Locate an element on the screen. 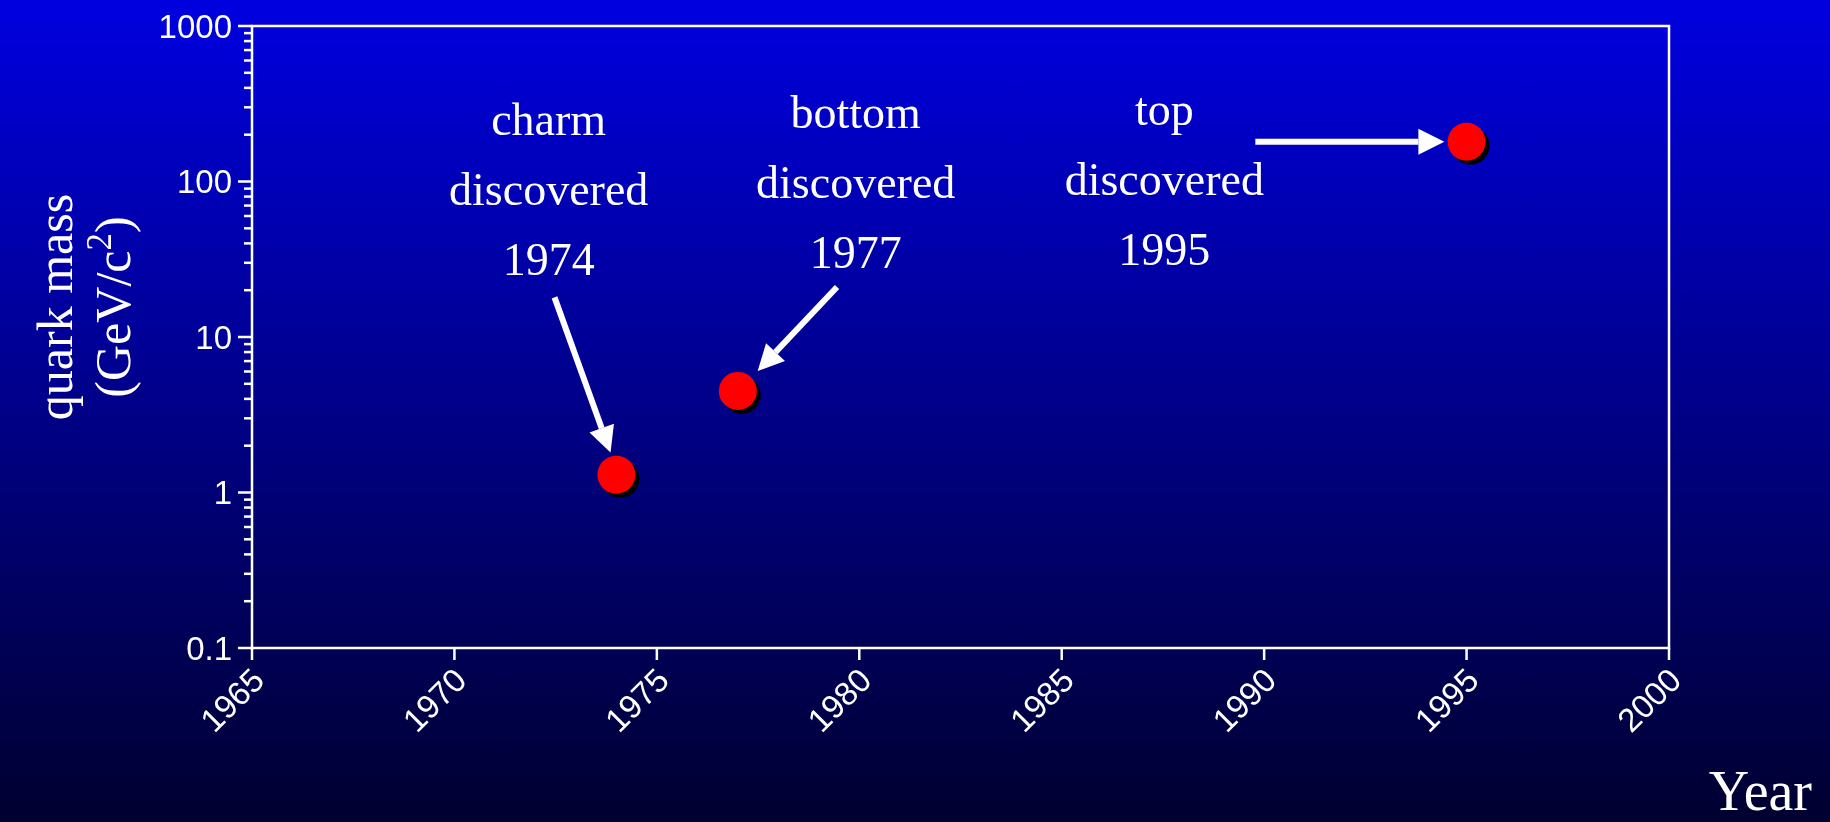 Image resolution: width=1830 pixels, height=822 pixels. annotation: top discovered 1995 is located at coordinates (1164, 179).